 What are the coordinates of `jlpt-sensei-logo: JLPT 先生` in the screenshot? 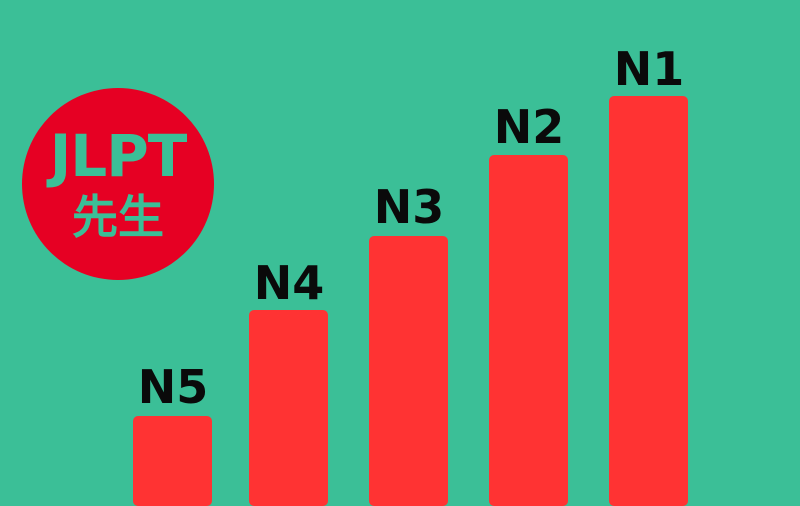 It's located at (118, 184).